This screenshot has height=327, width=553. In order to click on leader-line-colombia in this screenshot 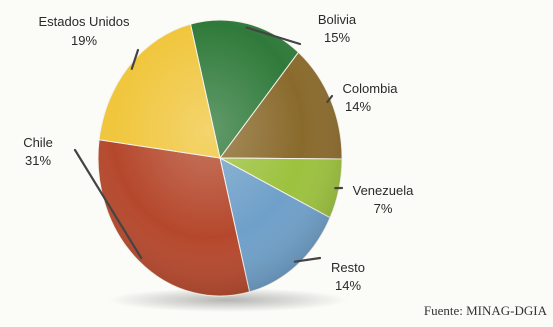, I will do `click(330, 99)`.